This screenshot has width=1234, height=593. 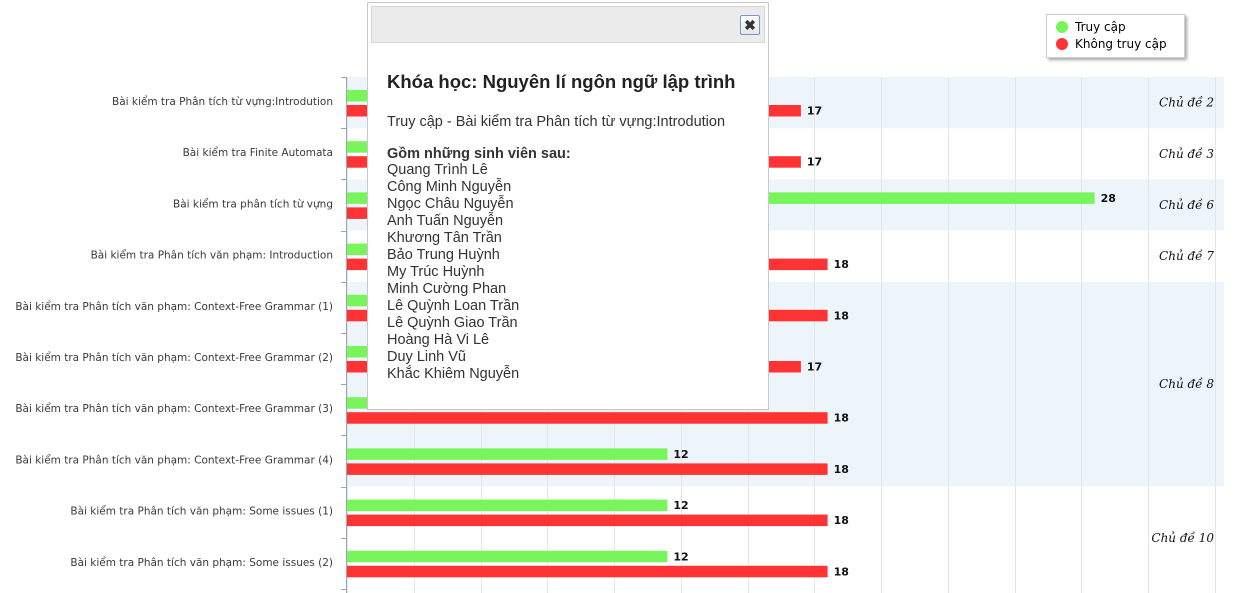 I want to click on student-list-item: Anh Tuấn Nguyễn, so click(x=445, y=221).